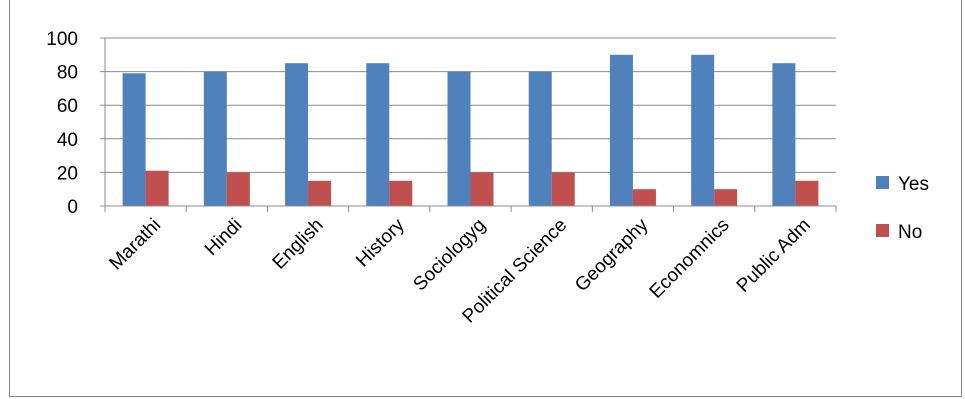 This screenshot has height=399, width=965. What do you see at coordinates (135, 245) in the screenshot?
I see `x-category-label: Marathi` at bounding box center [135, 245].